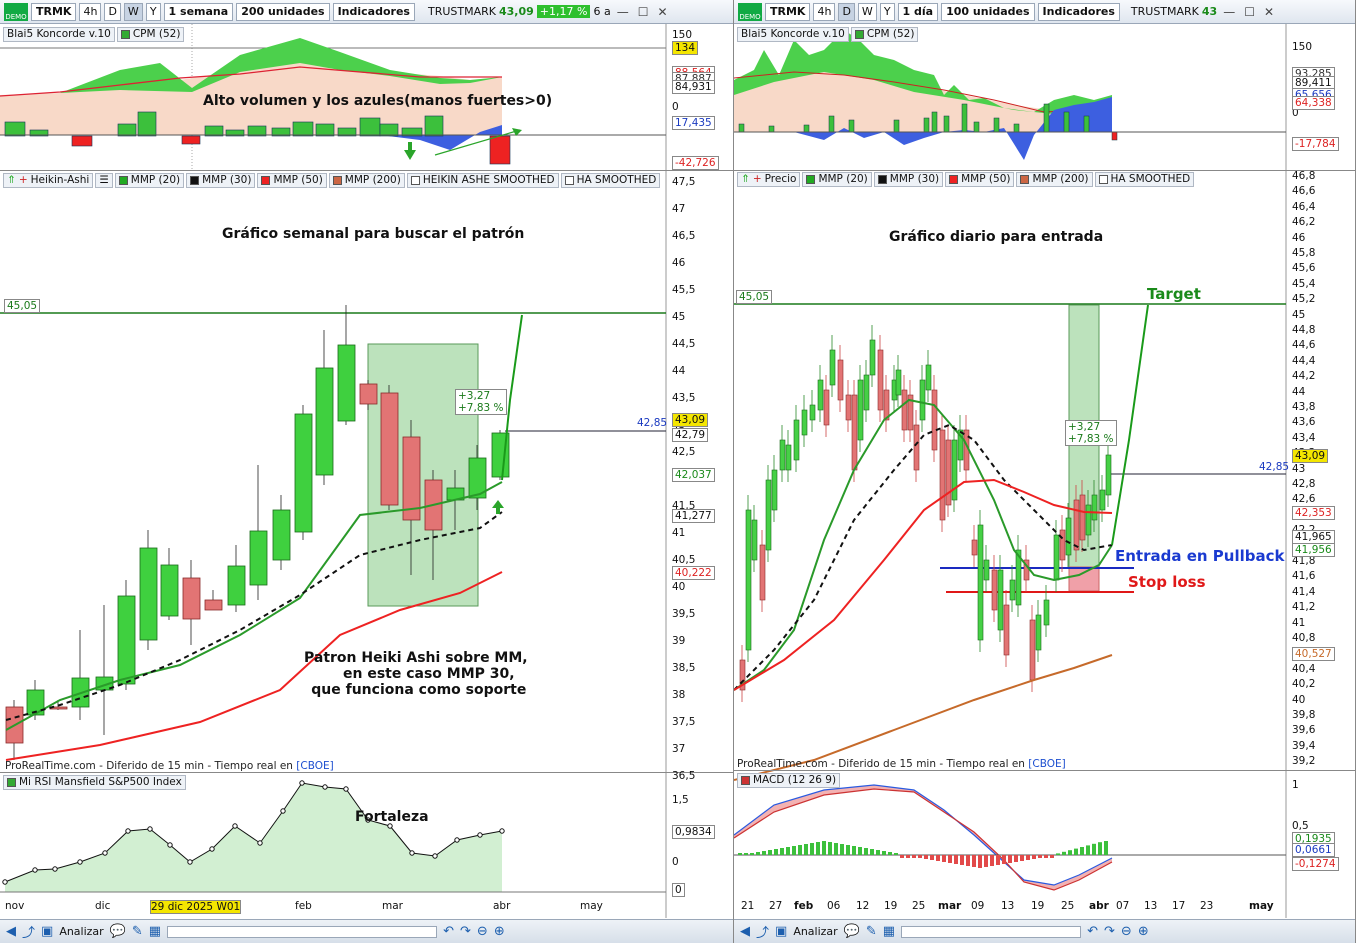  Describe the element at coordinates (517, 132) in the screenshot. I see `arrow-head-icon` at that location.